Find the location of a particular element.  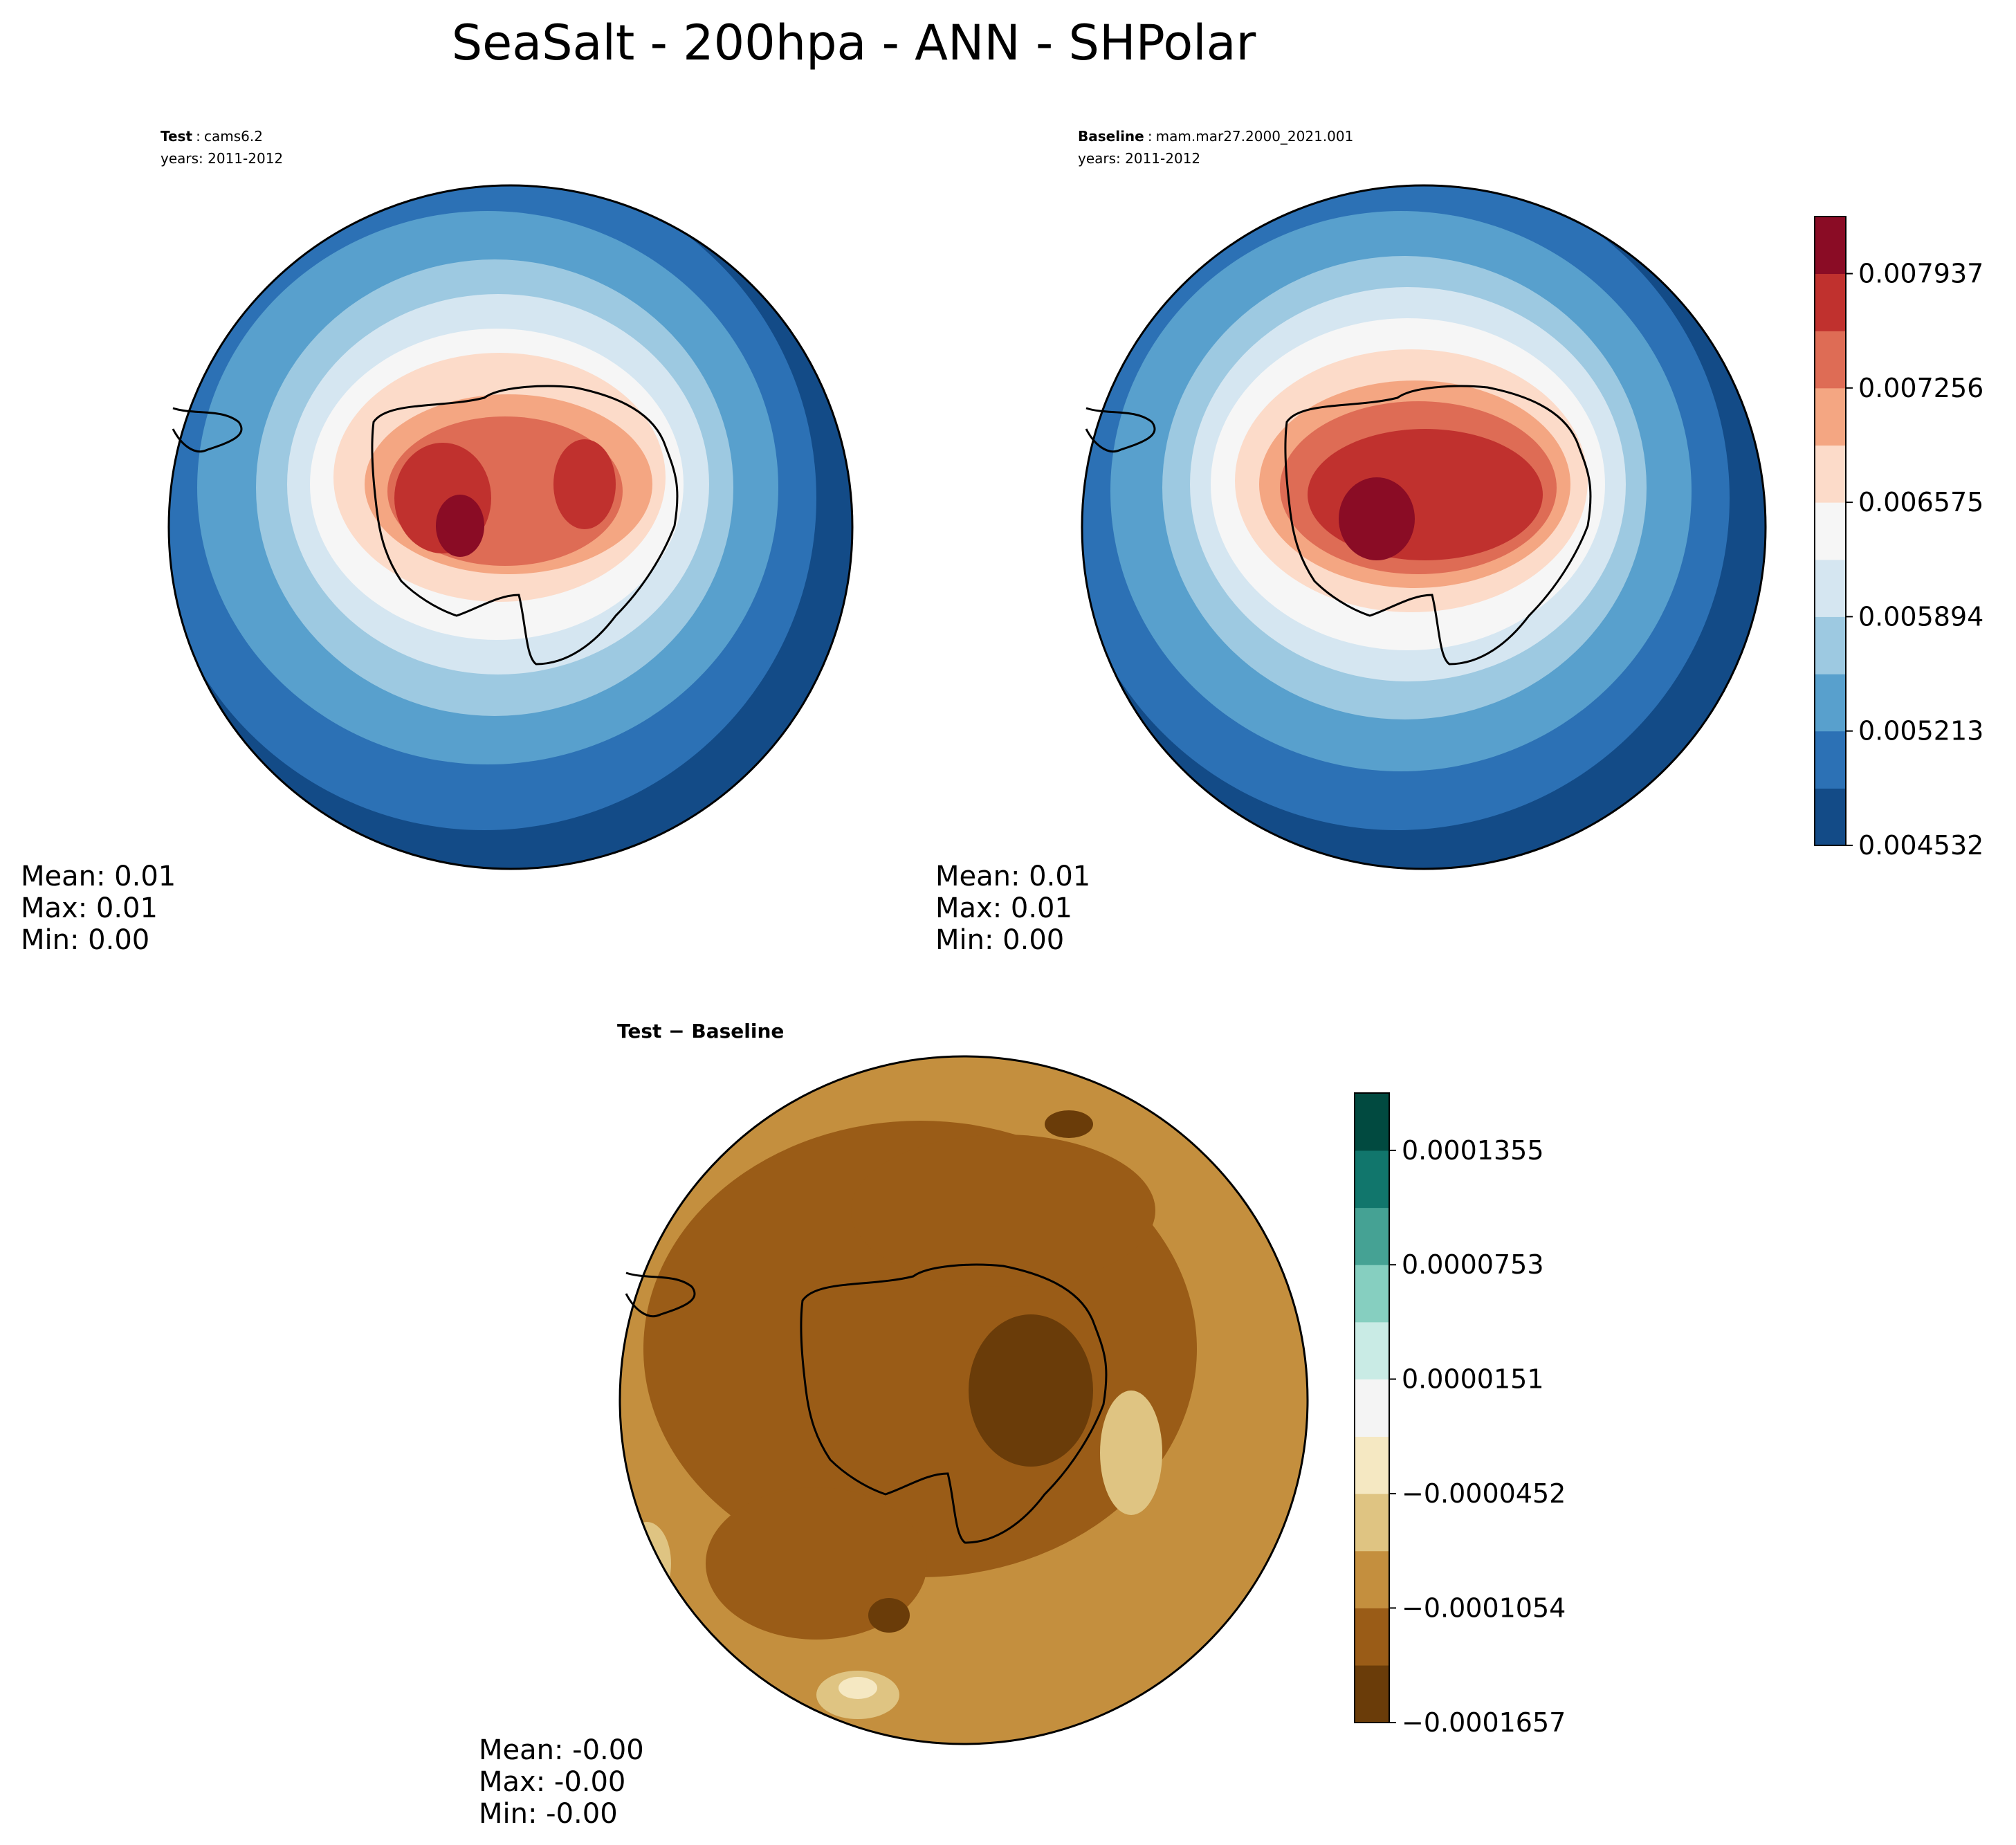

difference-colorbar-tick-label: −0.0001054 is located at coordinates (1484, 1607).